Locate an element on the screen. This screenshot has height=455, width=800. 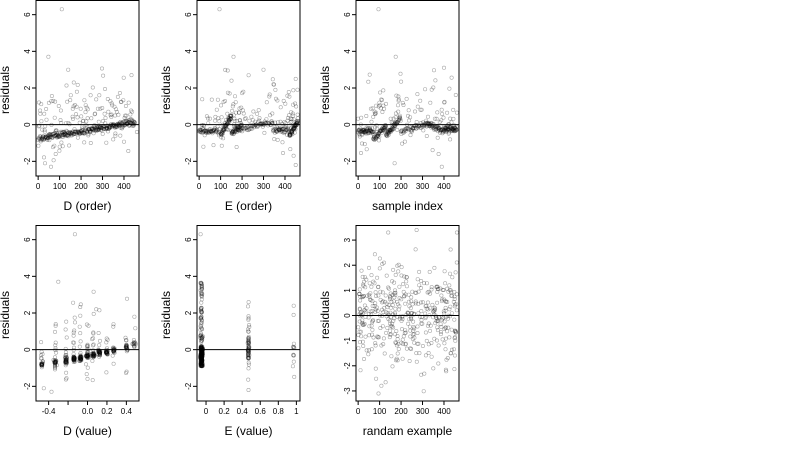
y-tick-label: 2 is located at coordinates (347, 264).